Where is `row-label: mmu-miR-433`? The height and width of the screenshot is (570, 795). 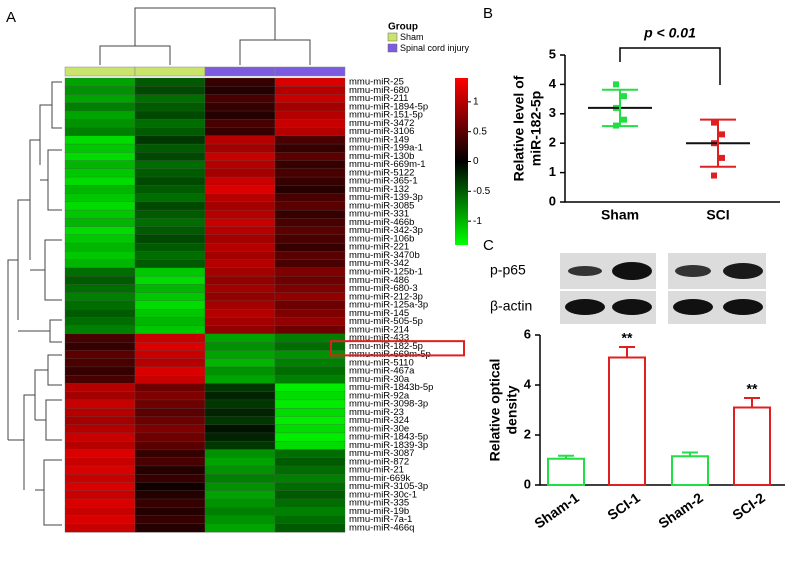
row-label: mmu-miR-433 is located at coordinates (379, 338).